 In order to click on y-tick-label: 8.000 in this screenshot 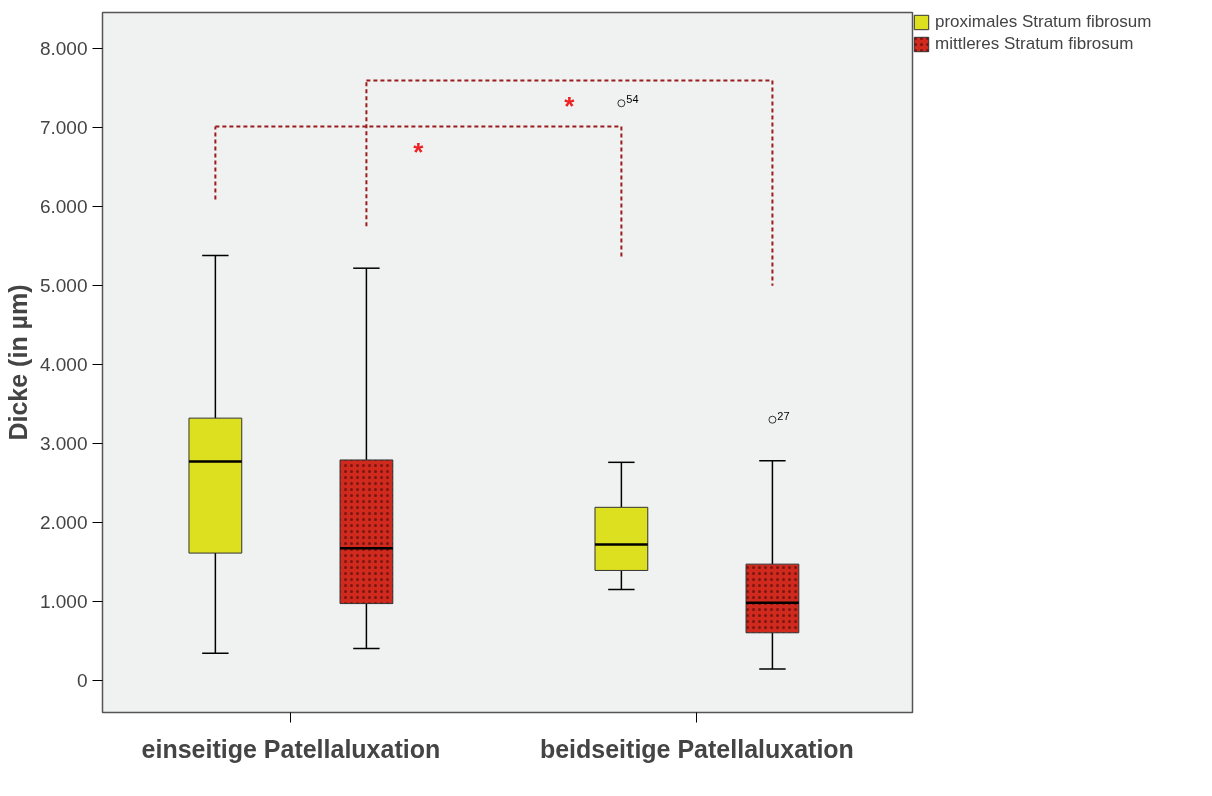, I will do `click(63, 49)`.